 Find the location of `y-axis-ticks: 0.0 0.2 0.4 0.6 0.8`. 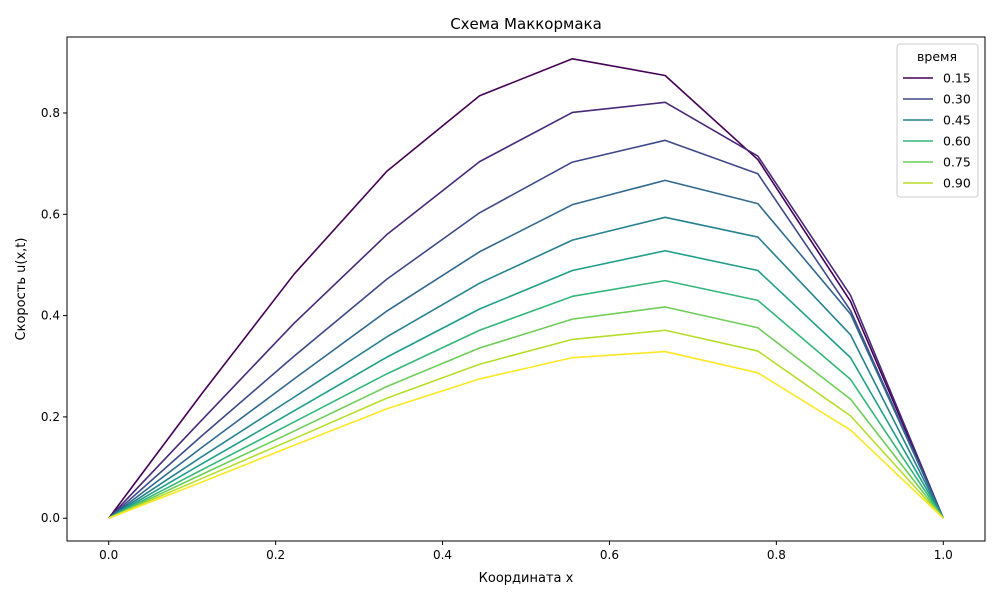

y-axis-ticks: 0.0 0.2 0.4 0.6 0.8 is located at coordinates (54, 315).